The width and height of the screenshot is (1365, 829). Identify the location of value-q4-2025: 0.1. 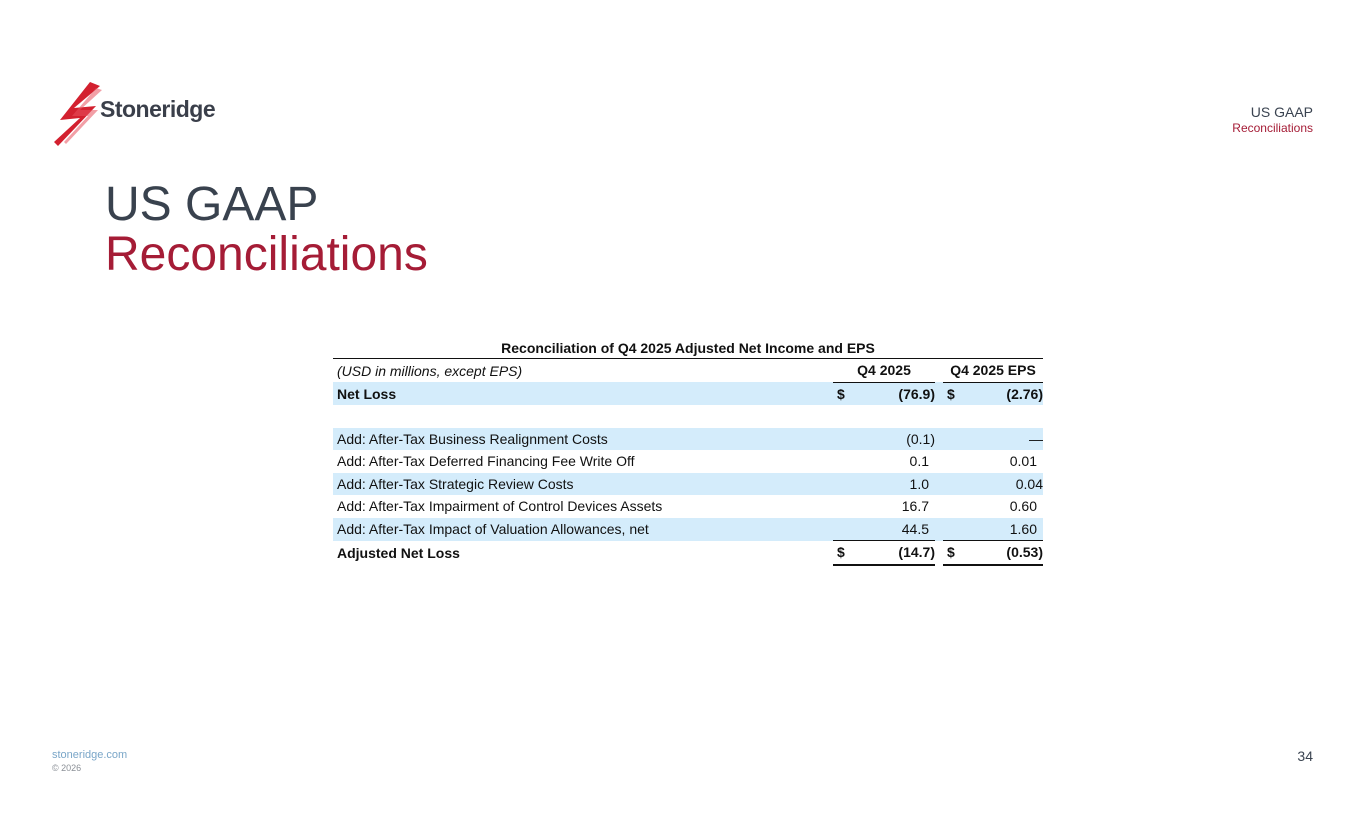
(919, 461).